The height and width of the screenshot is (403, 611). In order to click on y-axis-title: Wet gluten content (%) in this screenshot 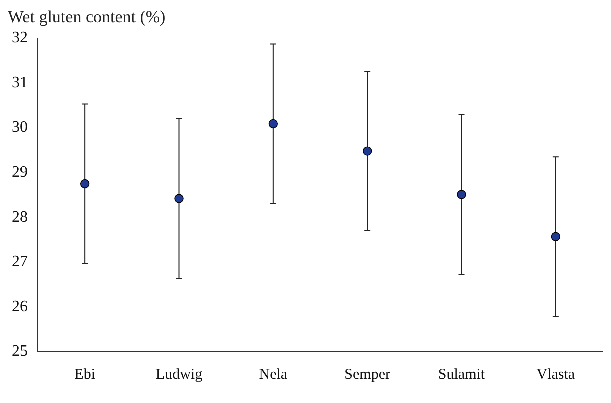, I will do `click(87, 17)`.